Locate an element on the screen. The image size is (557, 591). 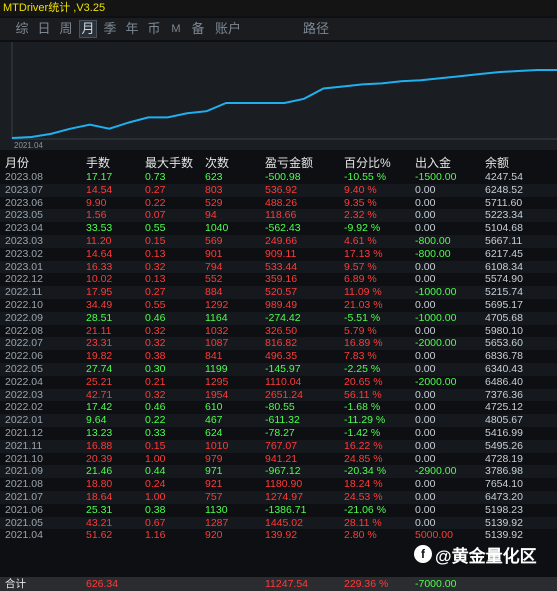
profit-loss-cell: -145.97 is located at coordinates (283, 368).